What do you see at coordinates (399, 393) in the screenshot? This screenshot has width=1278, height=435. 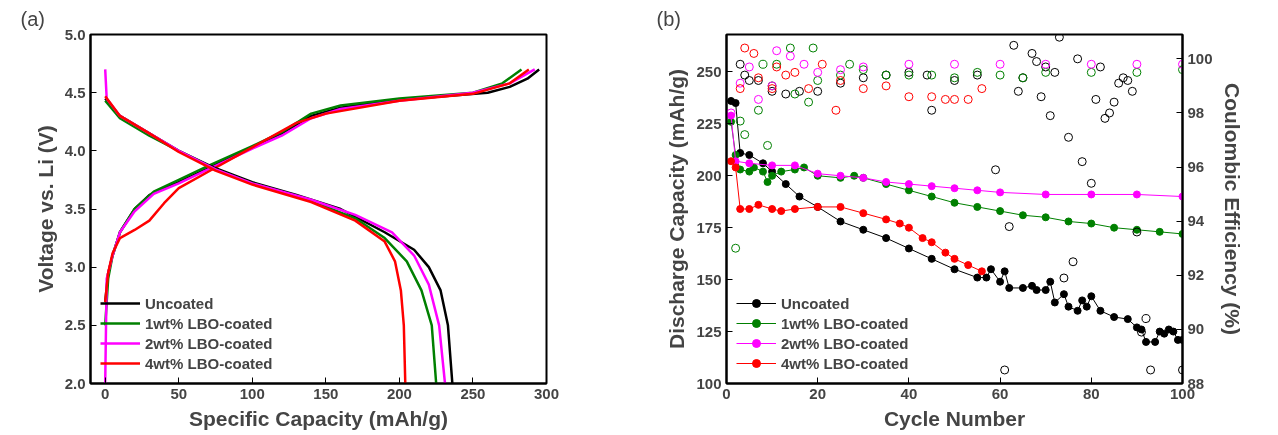 I see `x-tick-label: 200` at bounding box center [399, 393].